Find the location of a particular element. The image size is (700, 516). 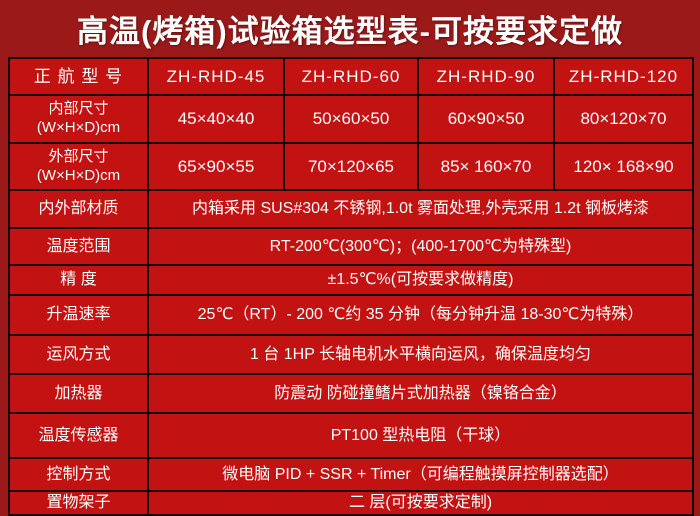

page-title: 高温(烤箱)试验箱选型表-可按要求定做 is located at coordinates (350, 31).